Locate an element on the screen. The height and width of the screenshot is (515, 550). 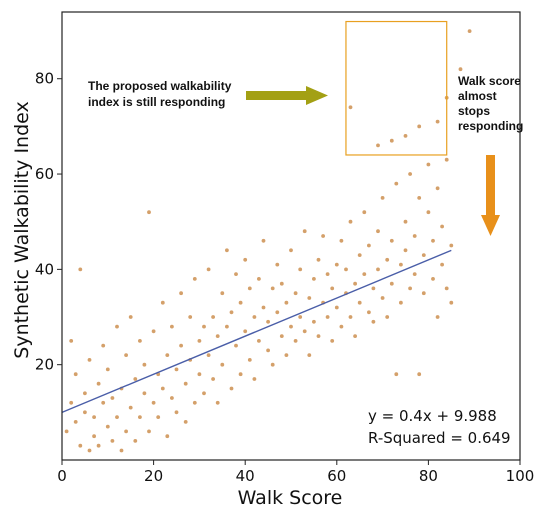
right-annotation-line3: stops is located at coordinates (474, 111).